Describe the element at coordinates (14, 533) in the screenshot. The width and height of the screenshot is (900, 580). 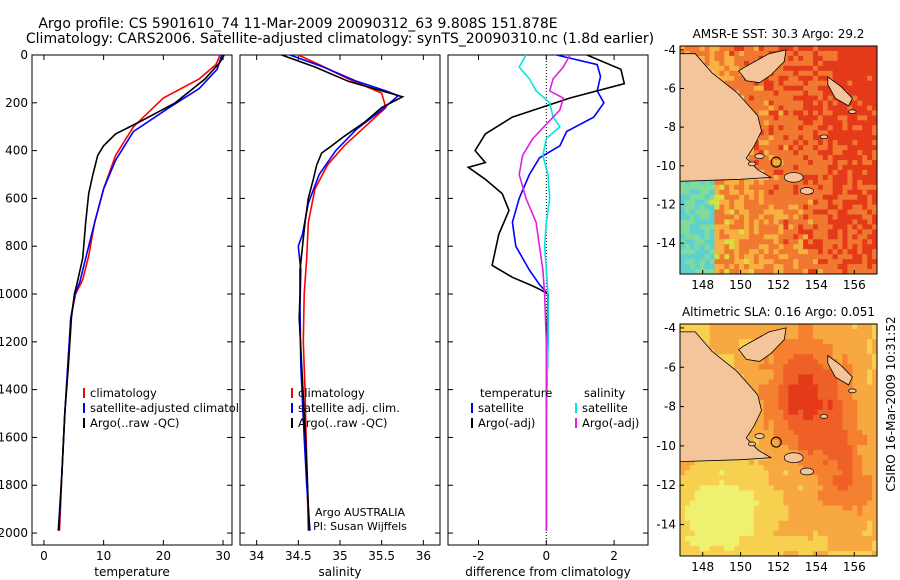
I see `y-tick-label: 2000` at that location.